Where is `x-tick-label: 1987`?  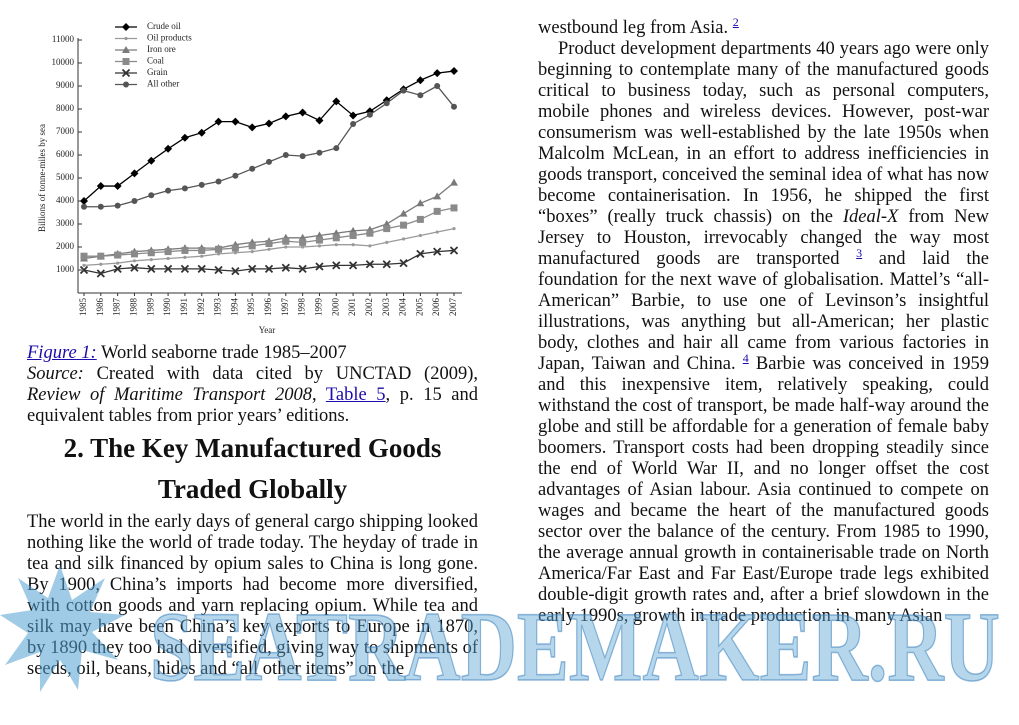
x-tick-label: 1987 is located at coordinates (117, 307).